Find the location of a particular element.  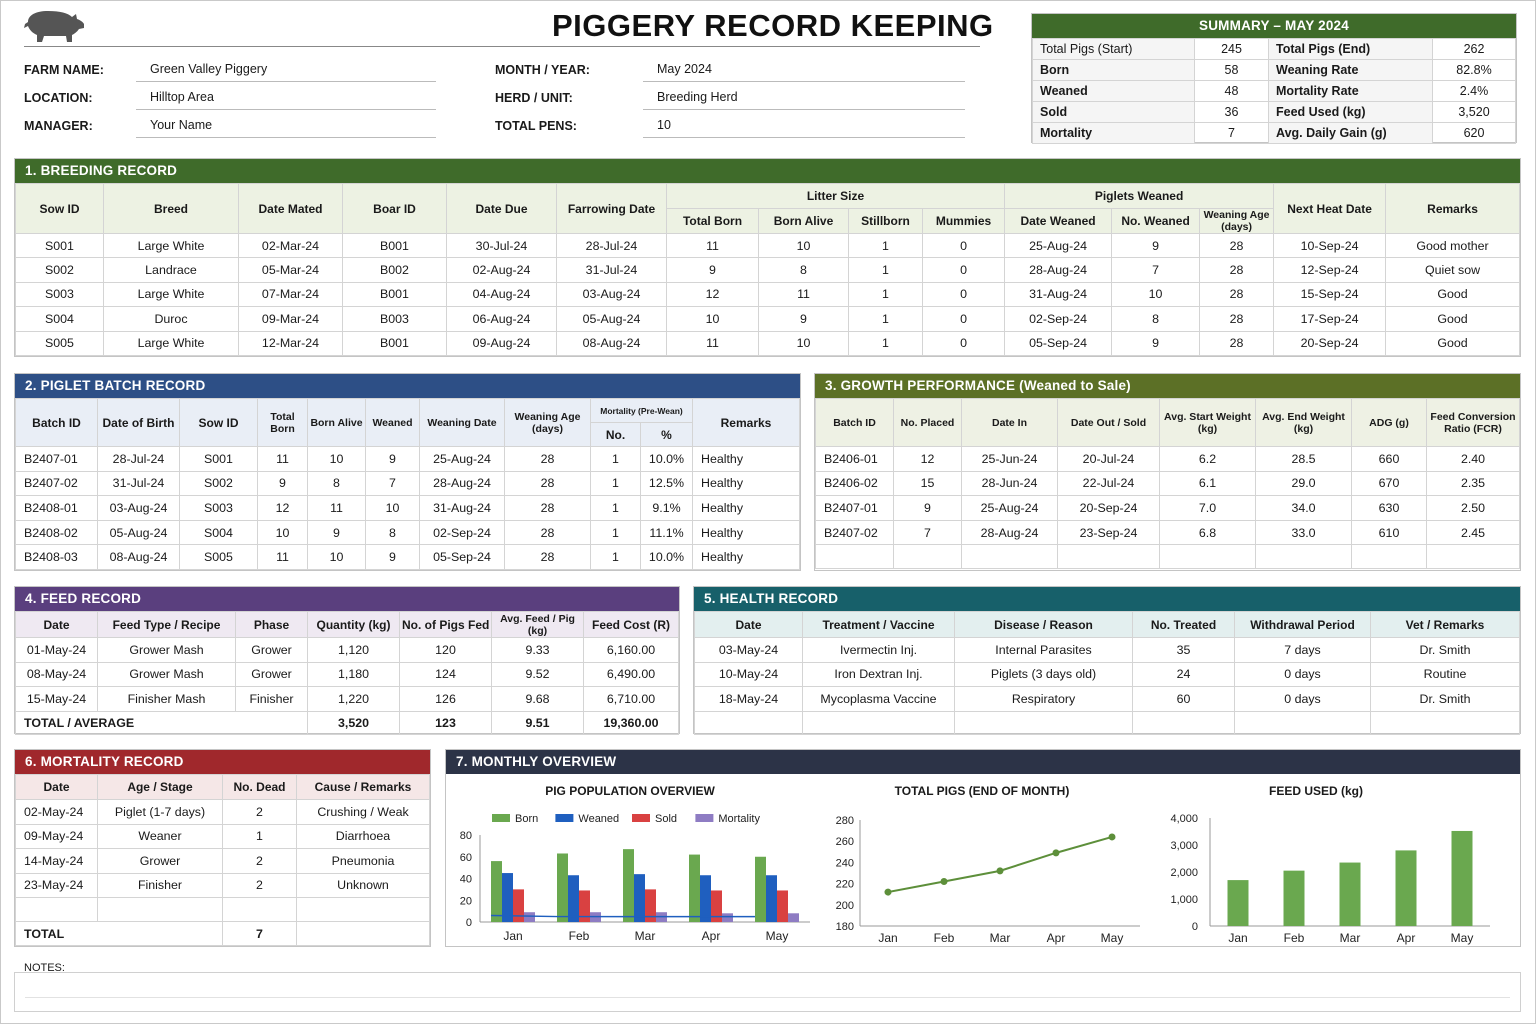

table-cell: 630 is located at coordinates (1389, 508).